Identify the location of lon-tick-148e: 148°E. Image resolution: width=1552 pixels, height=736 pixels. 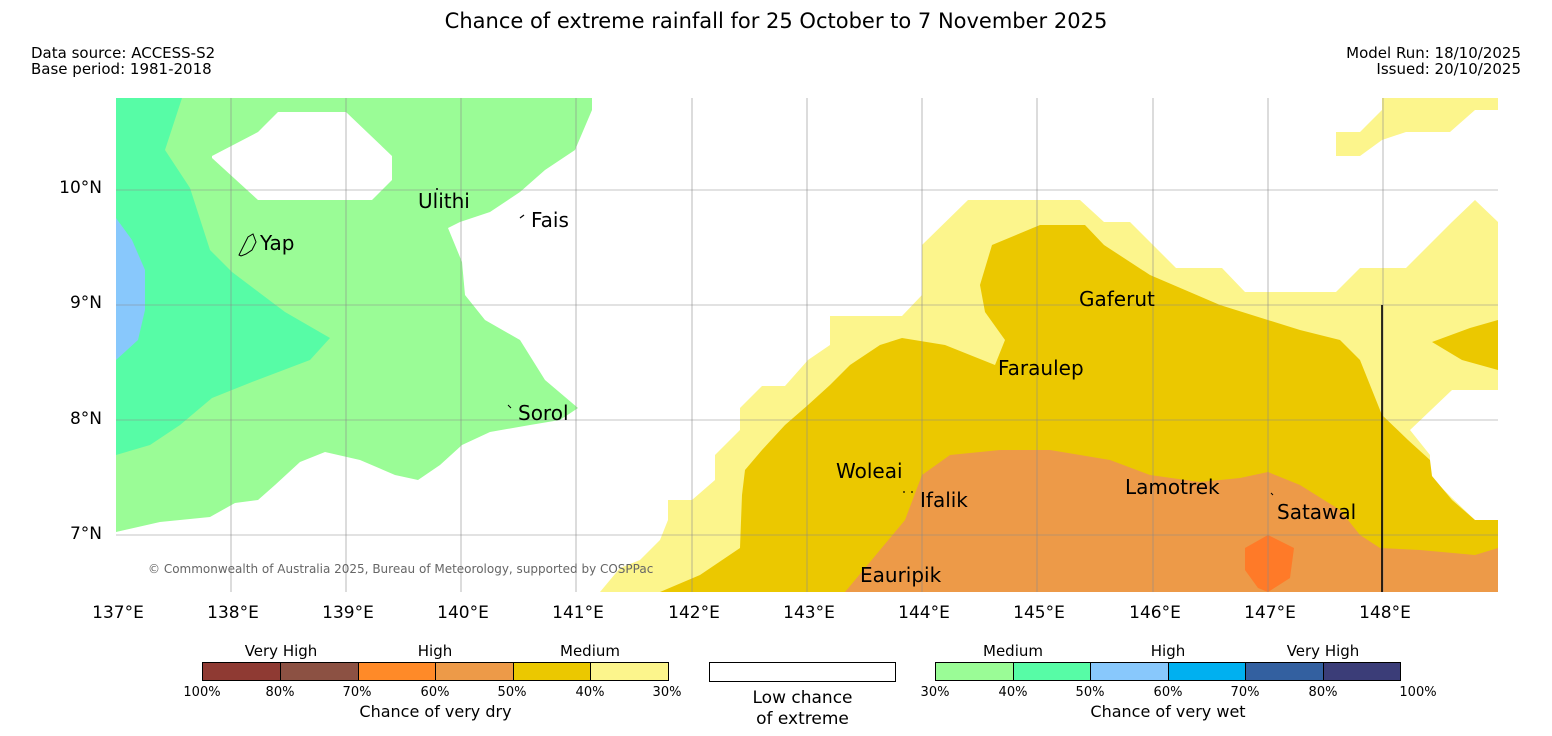
(1385, 613).